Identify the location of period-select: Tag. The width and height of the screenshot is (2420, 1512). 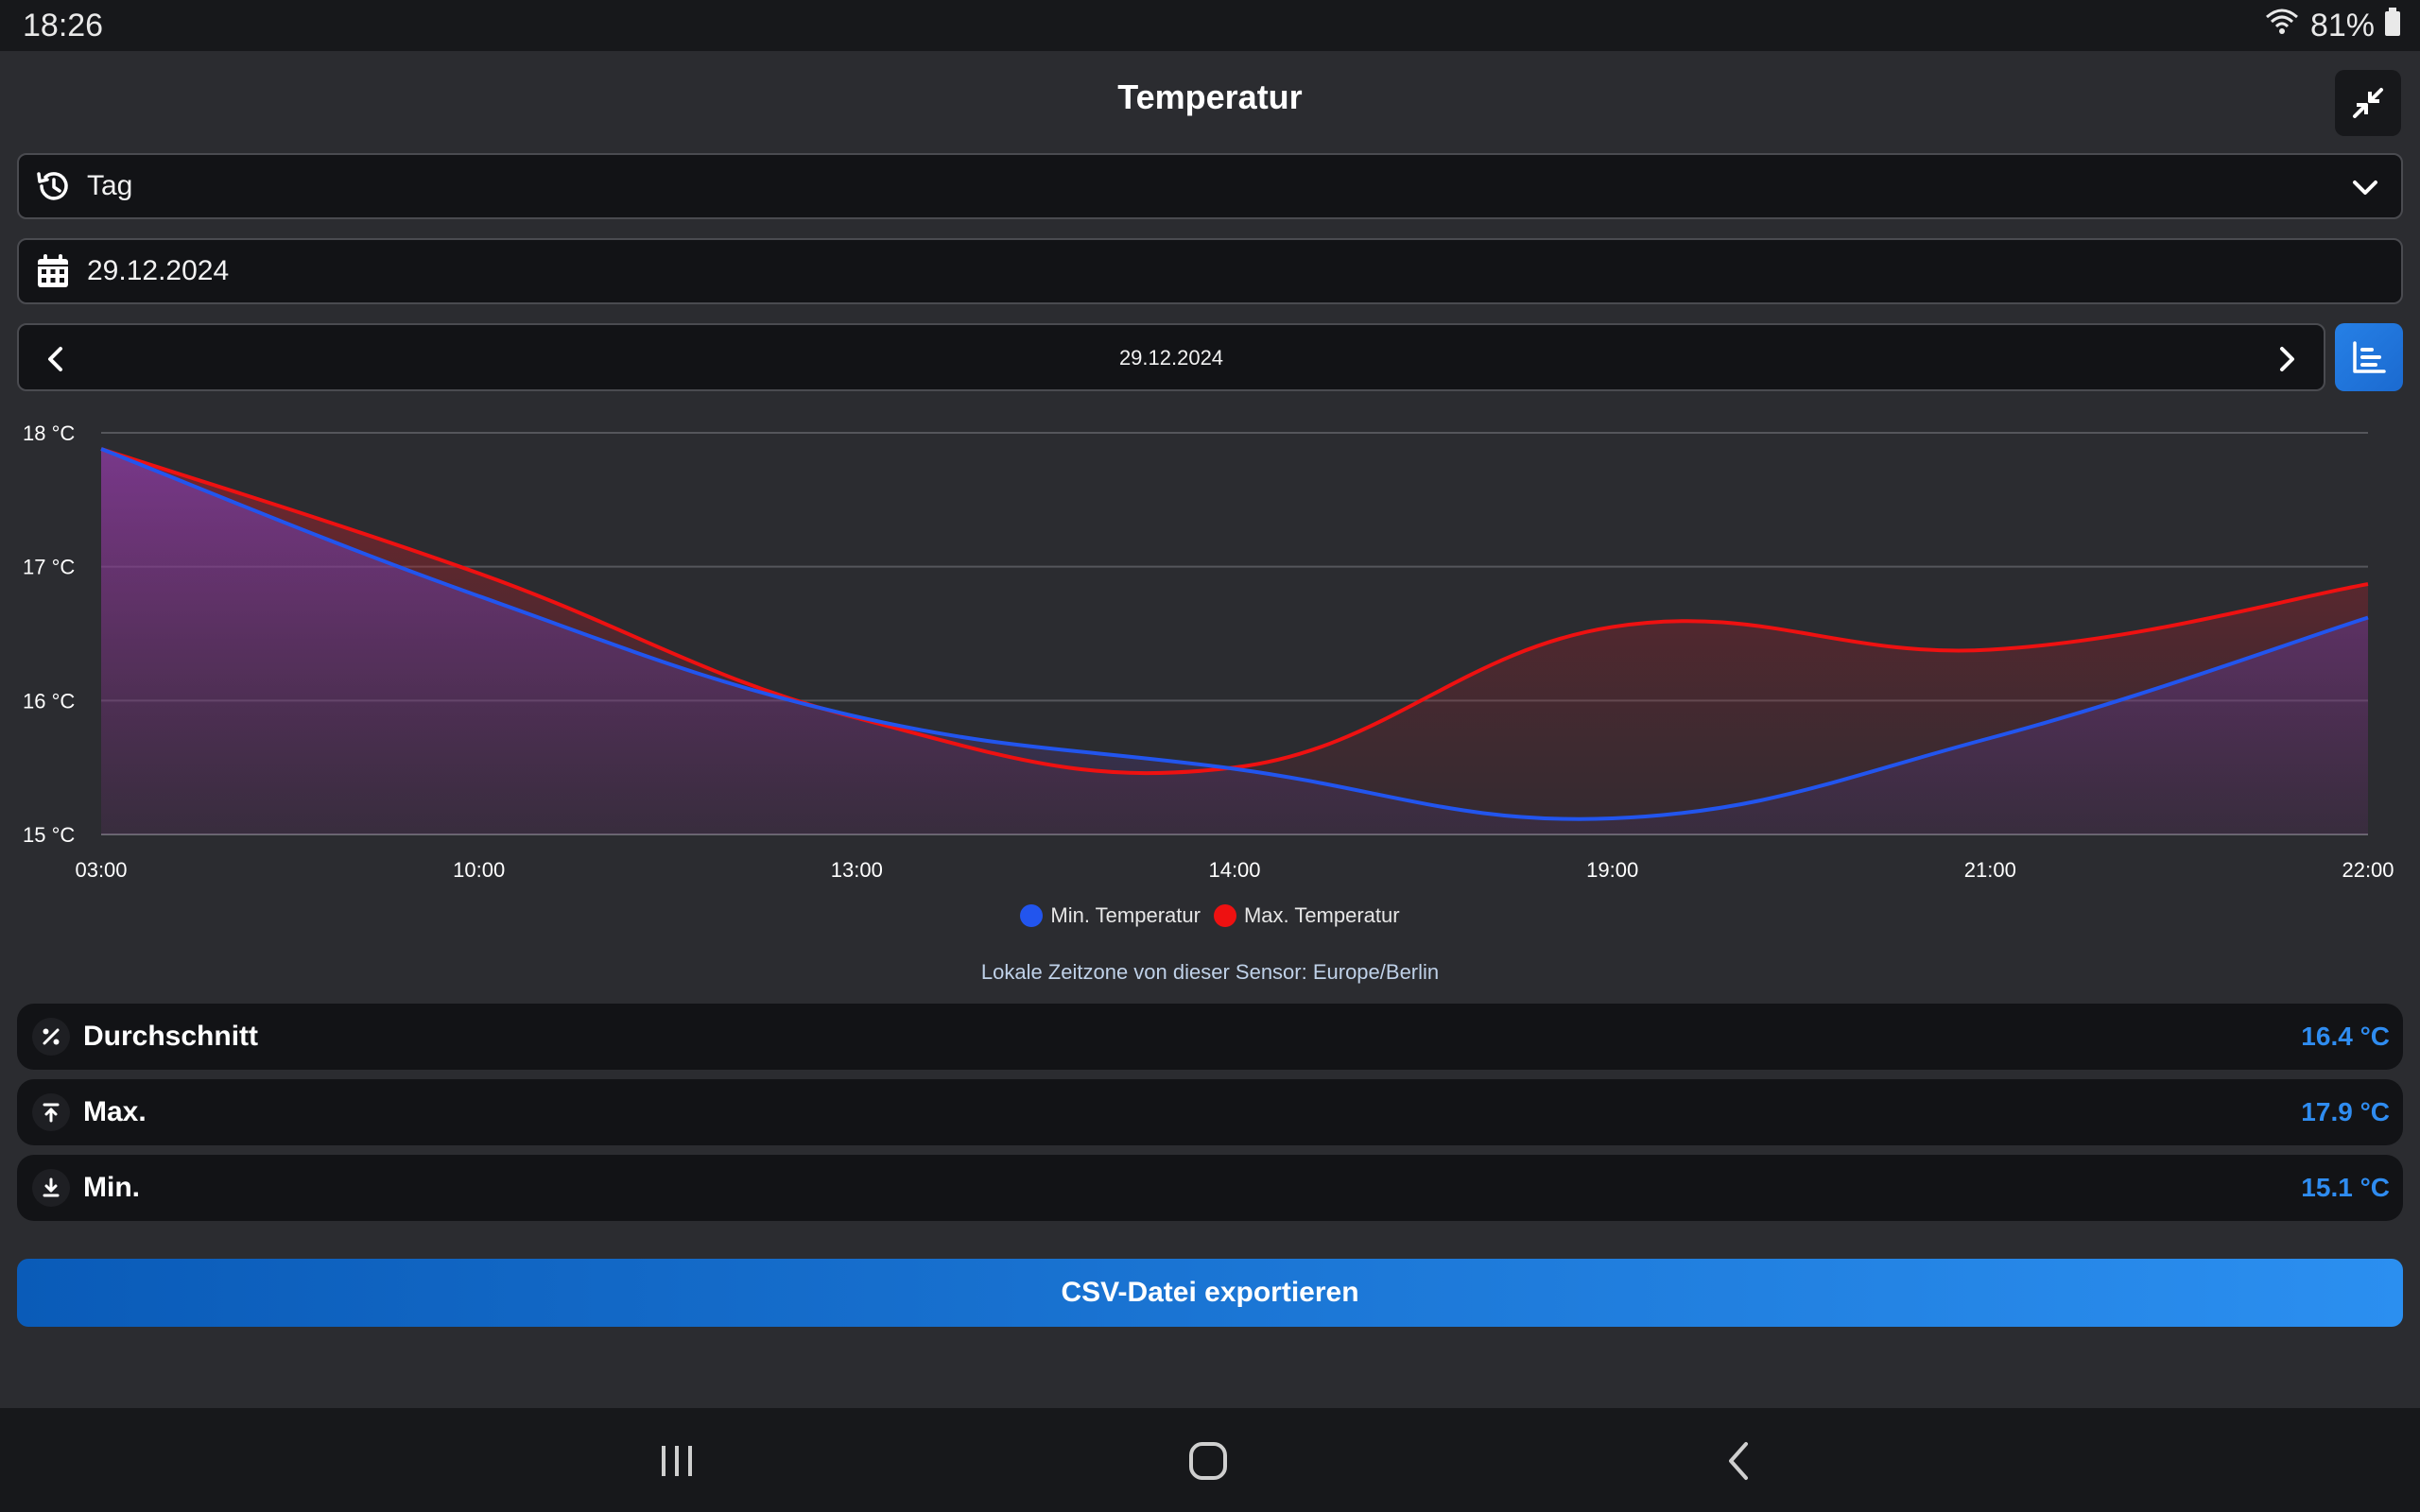
(1210, 186).